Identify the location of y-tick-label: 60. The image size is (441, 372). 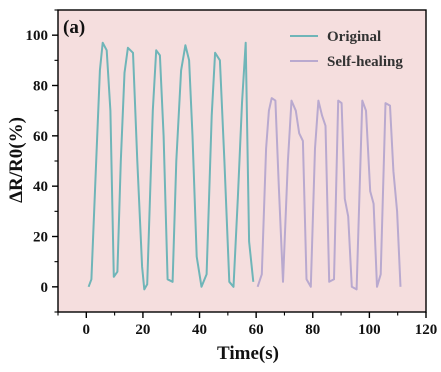
(40, 137).